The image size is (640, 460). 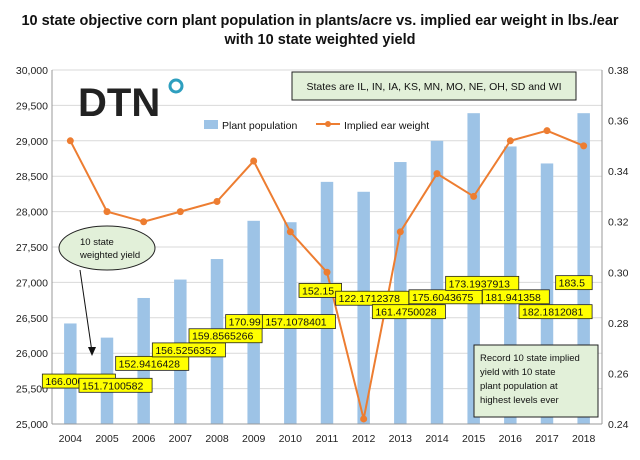 I want to click on callout-line-1: 10 state, so click(x=97, y=242).